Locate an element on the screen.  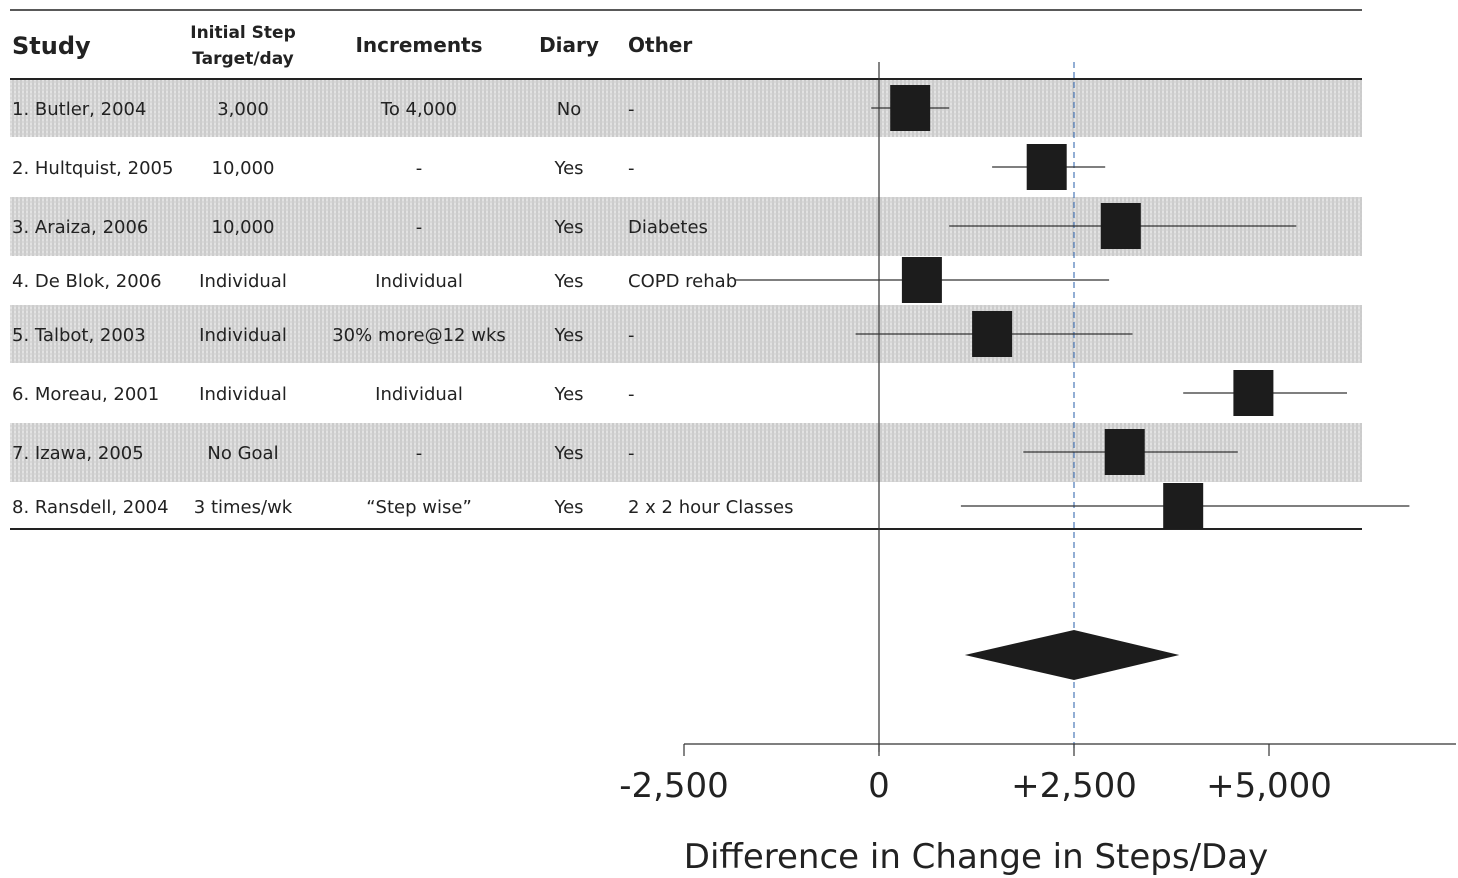
study-diary: No is located at coordinates (569, 109).